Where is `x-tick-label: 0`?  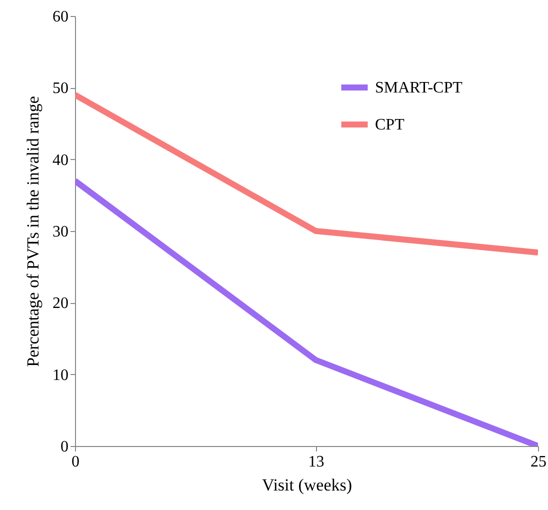 x-tick-label: 0 is located at coordinates (76, 462).